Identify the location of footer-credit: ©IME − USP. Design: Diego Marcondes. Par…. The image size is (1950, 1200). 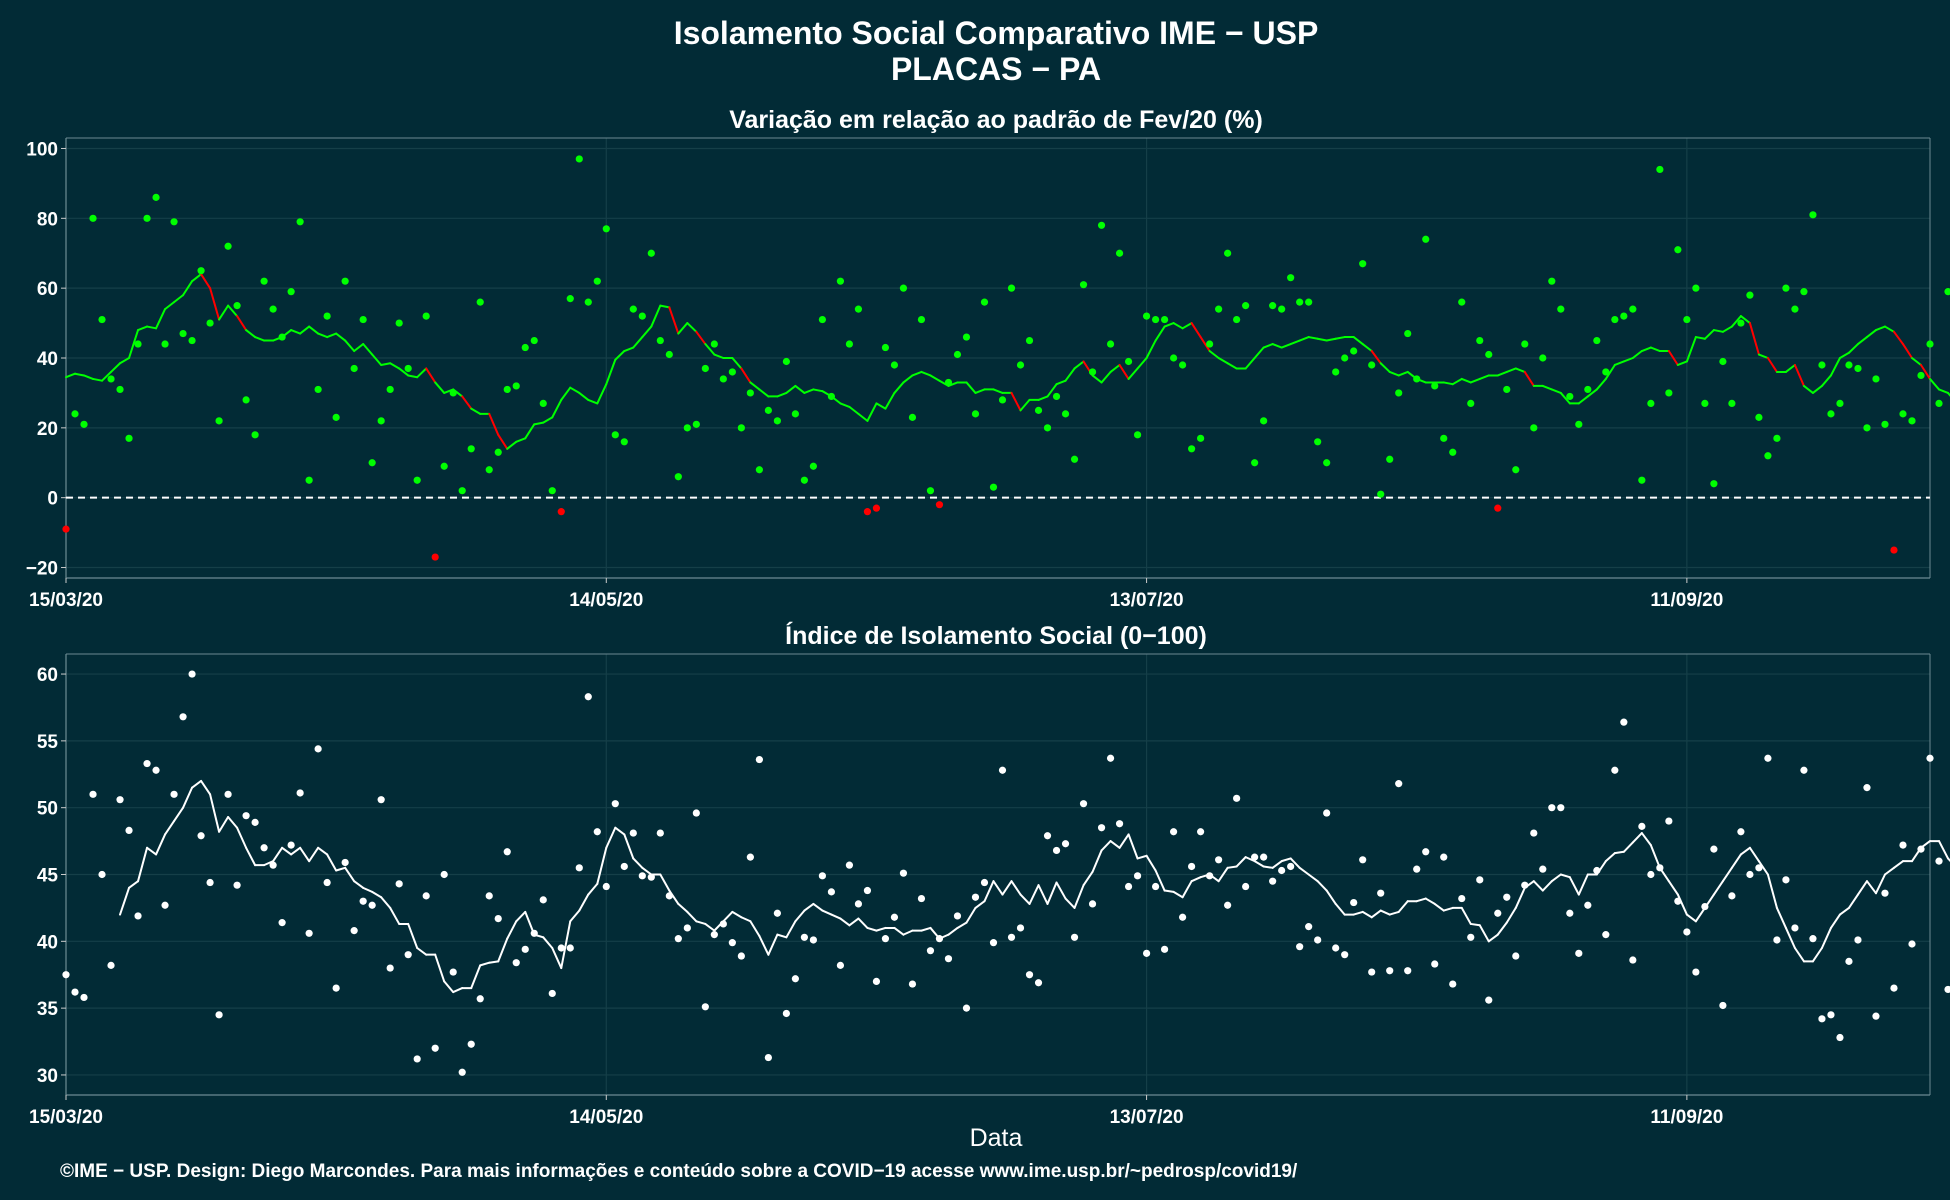
(679, 1171).